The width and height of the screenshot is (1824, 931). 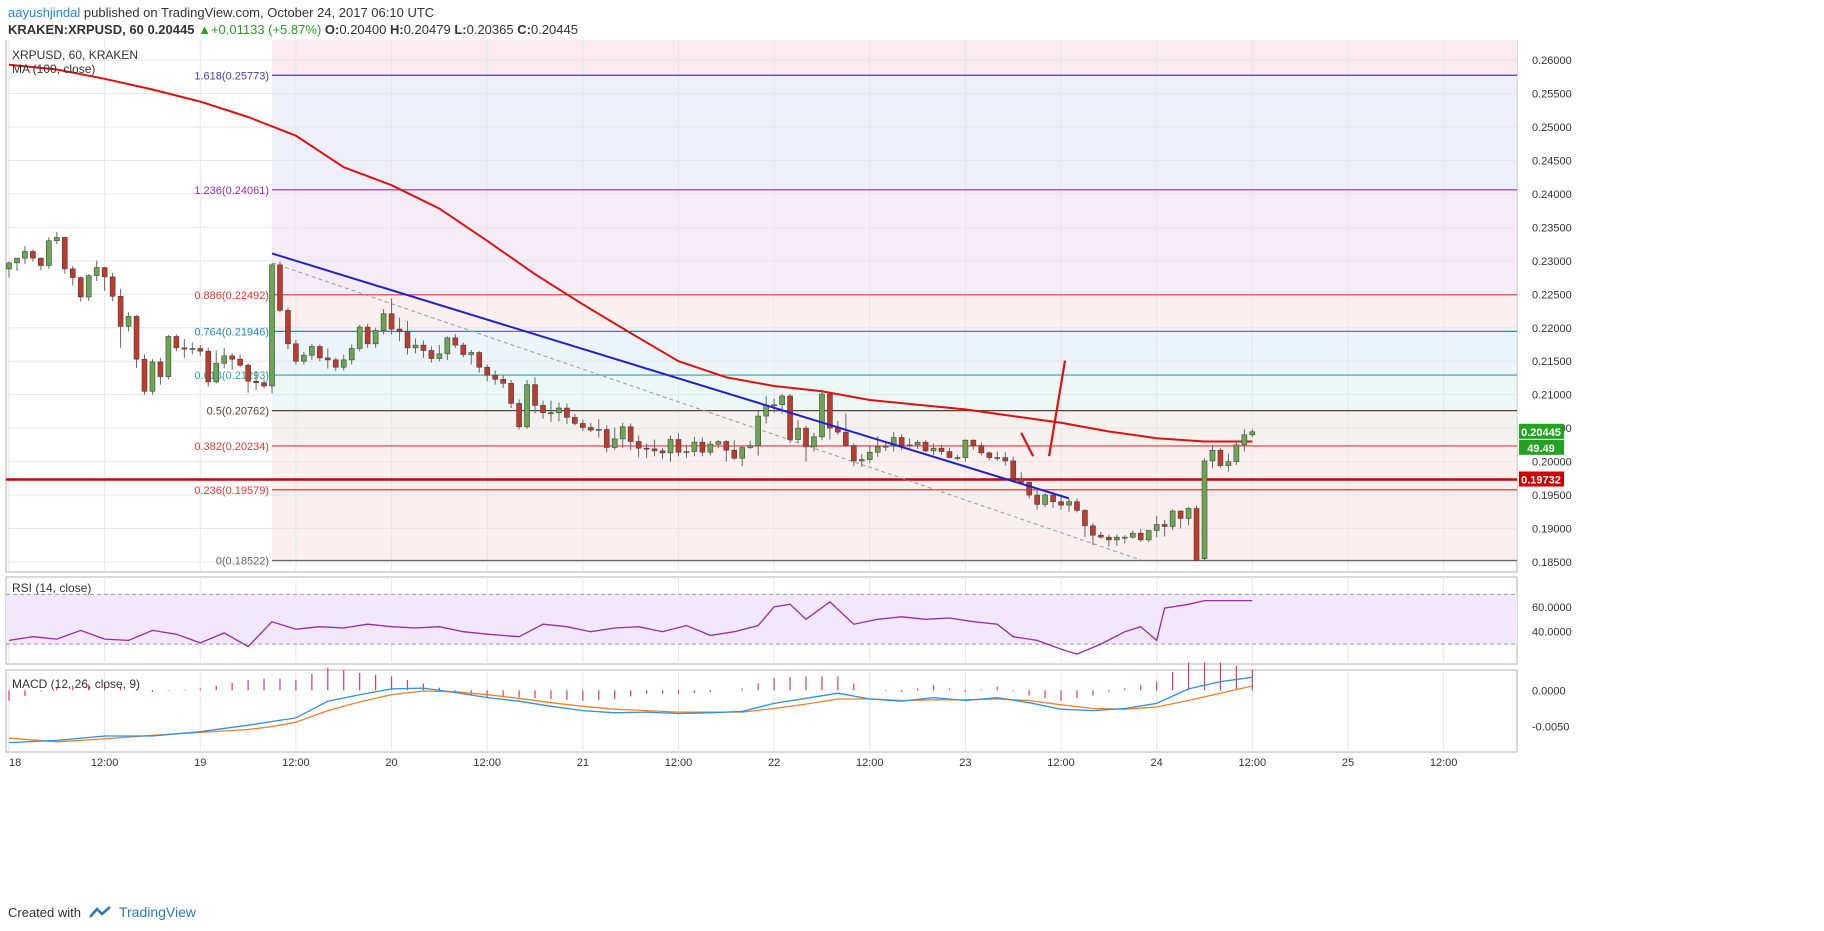 I want to click on macd-line, so click(x=630, y=710).